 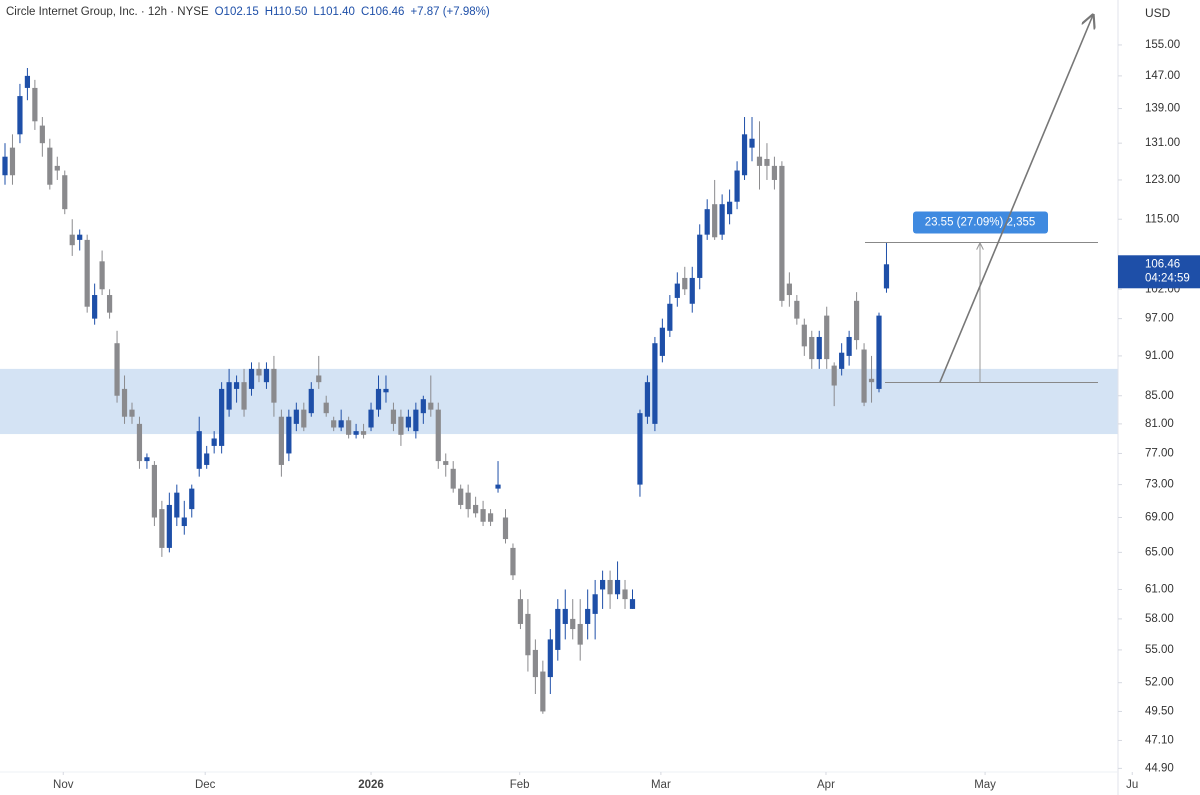 What do you see at coordinates (450, 12) in the screenshot?
I see `price-change: +7.87 (+7.98%)` at bounding box center [450, 12].